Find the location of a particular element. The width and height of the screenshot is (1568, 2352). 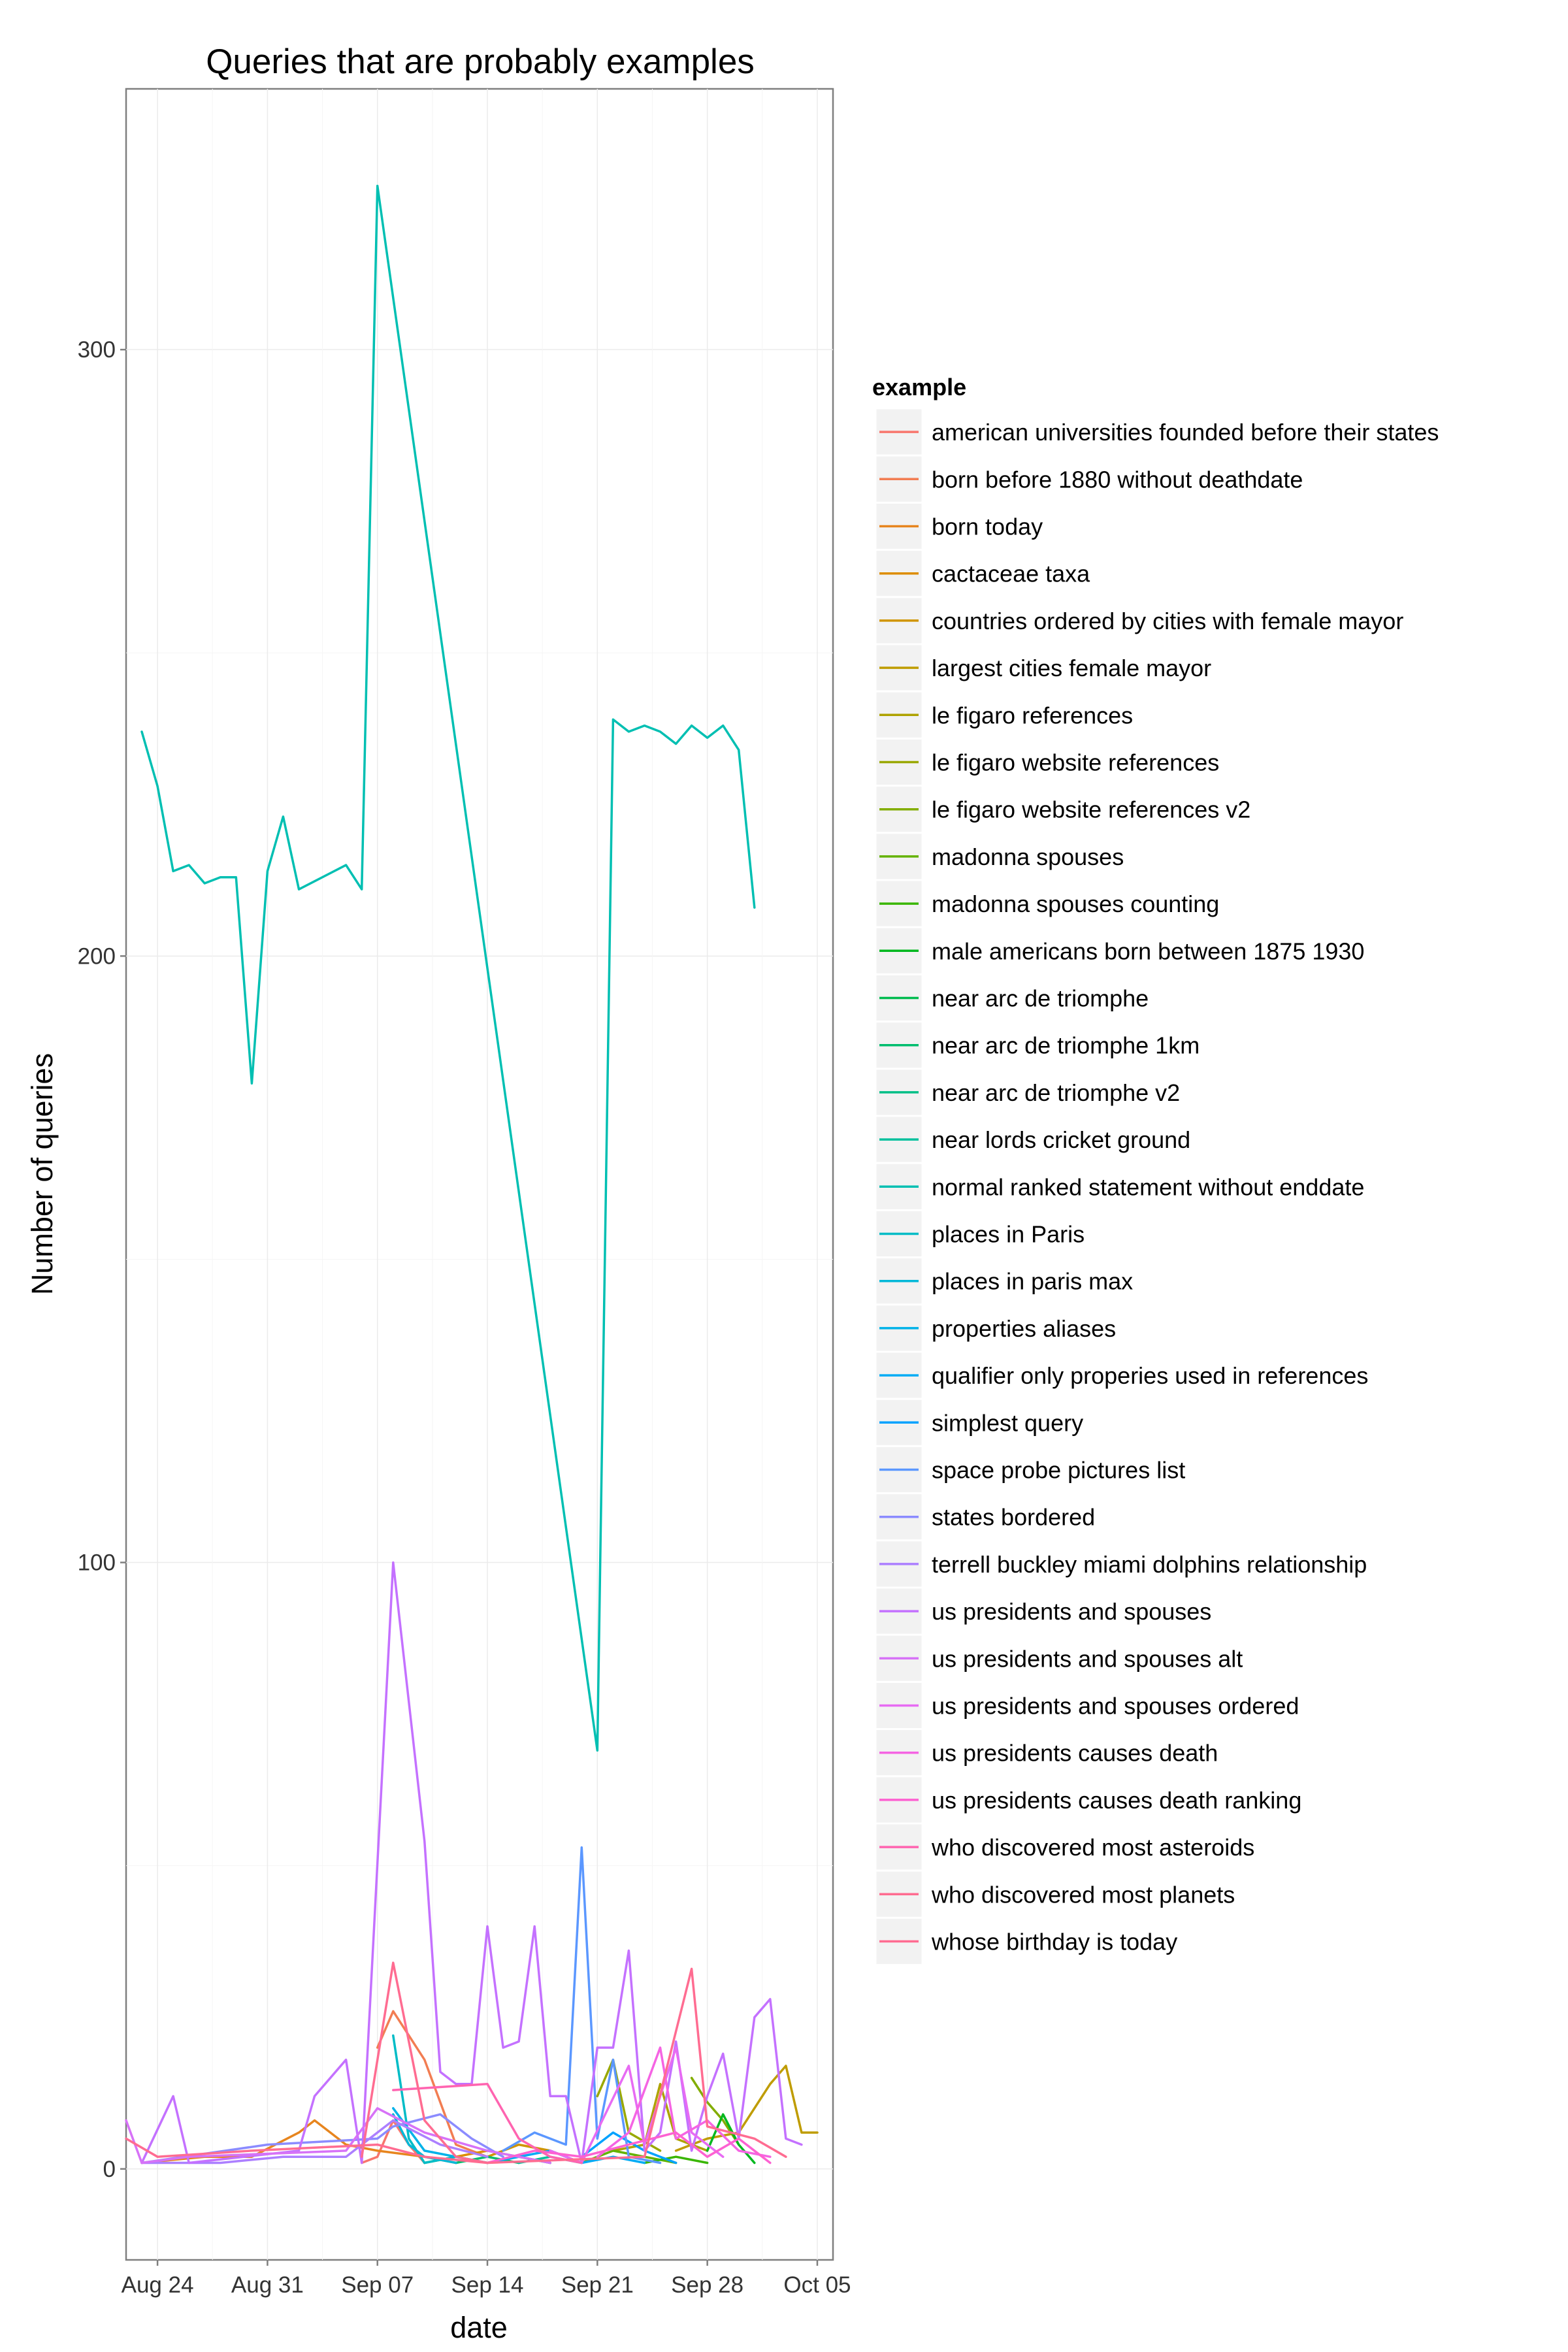

x-tick-label: Sep 07 is located at coordinates (377, 2285).